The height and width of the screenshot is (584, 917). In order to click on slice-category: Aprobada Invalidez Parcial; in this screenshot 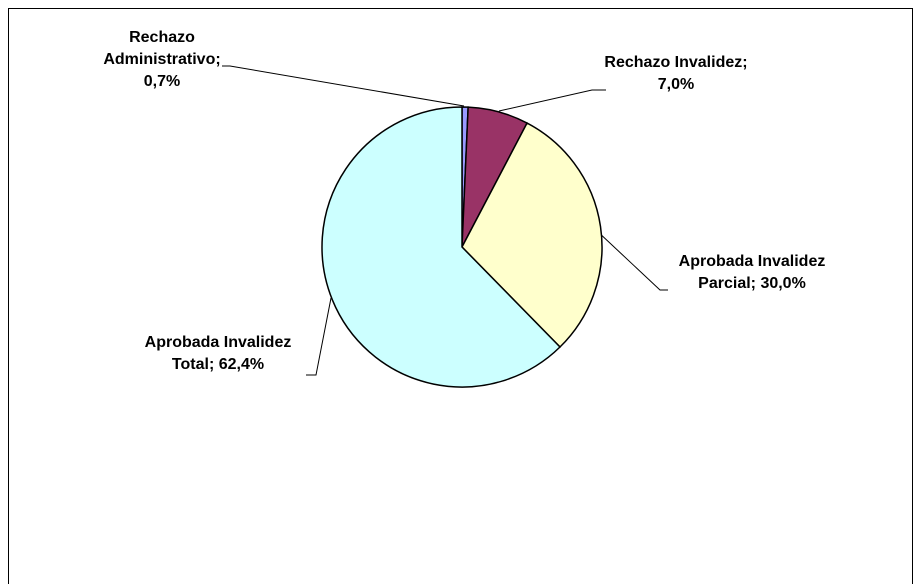, I will do `click(752, 272)`.